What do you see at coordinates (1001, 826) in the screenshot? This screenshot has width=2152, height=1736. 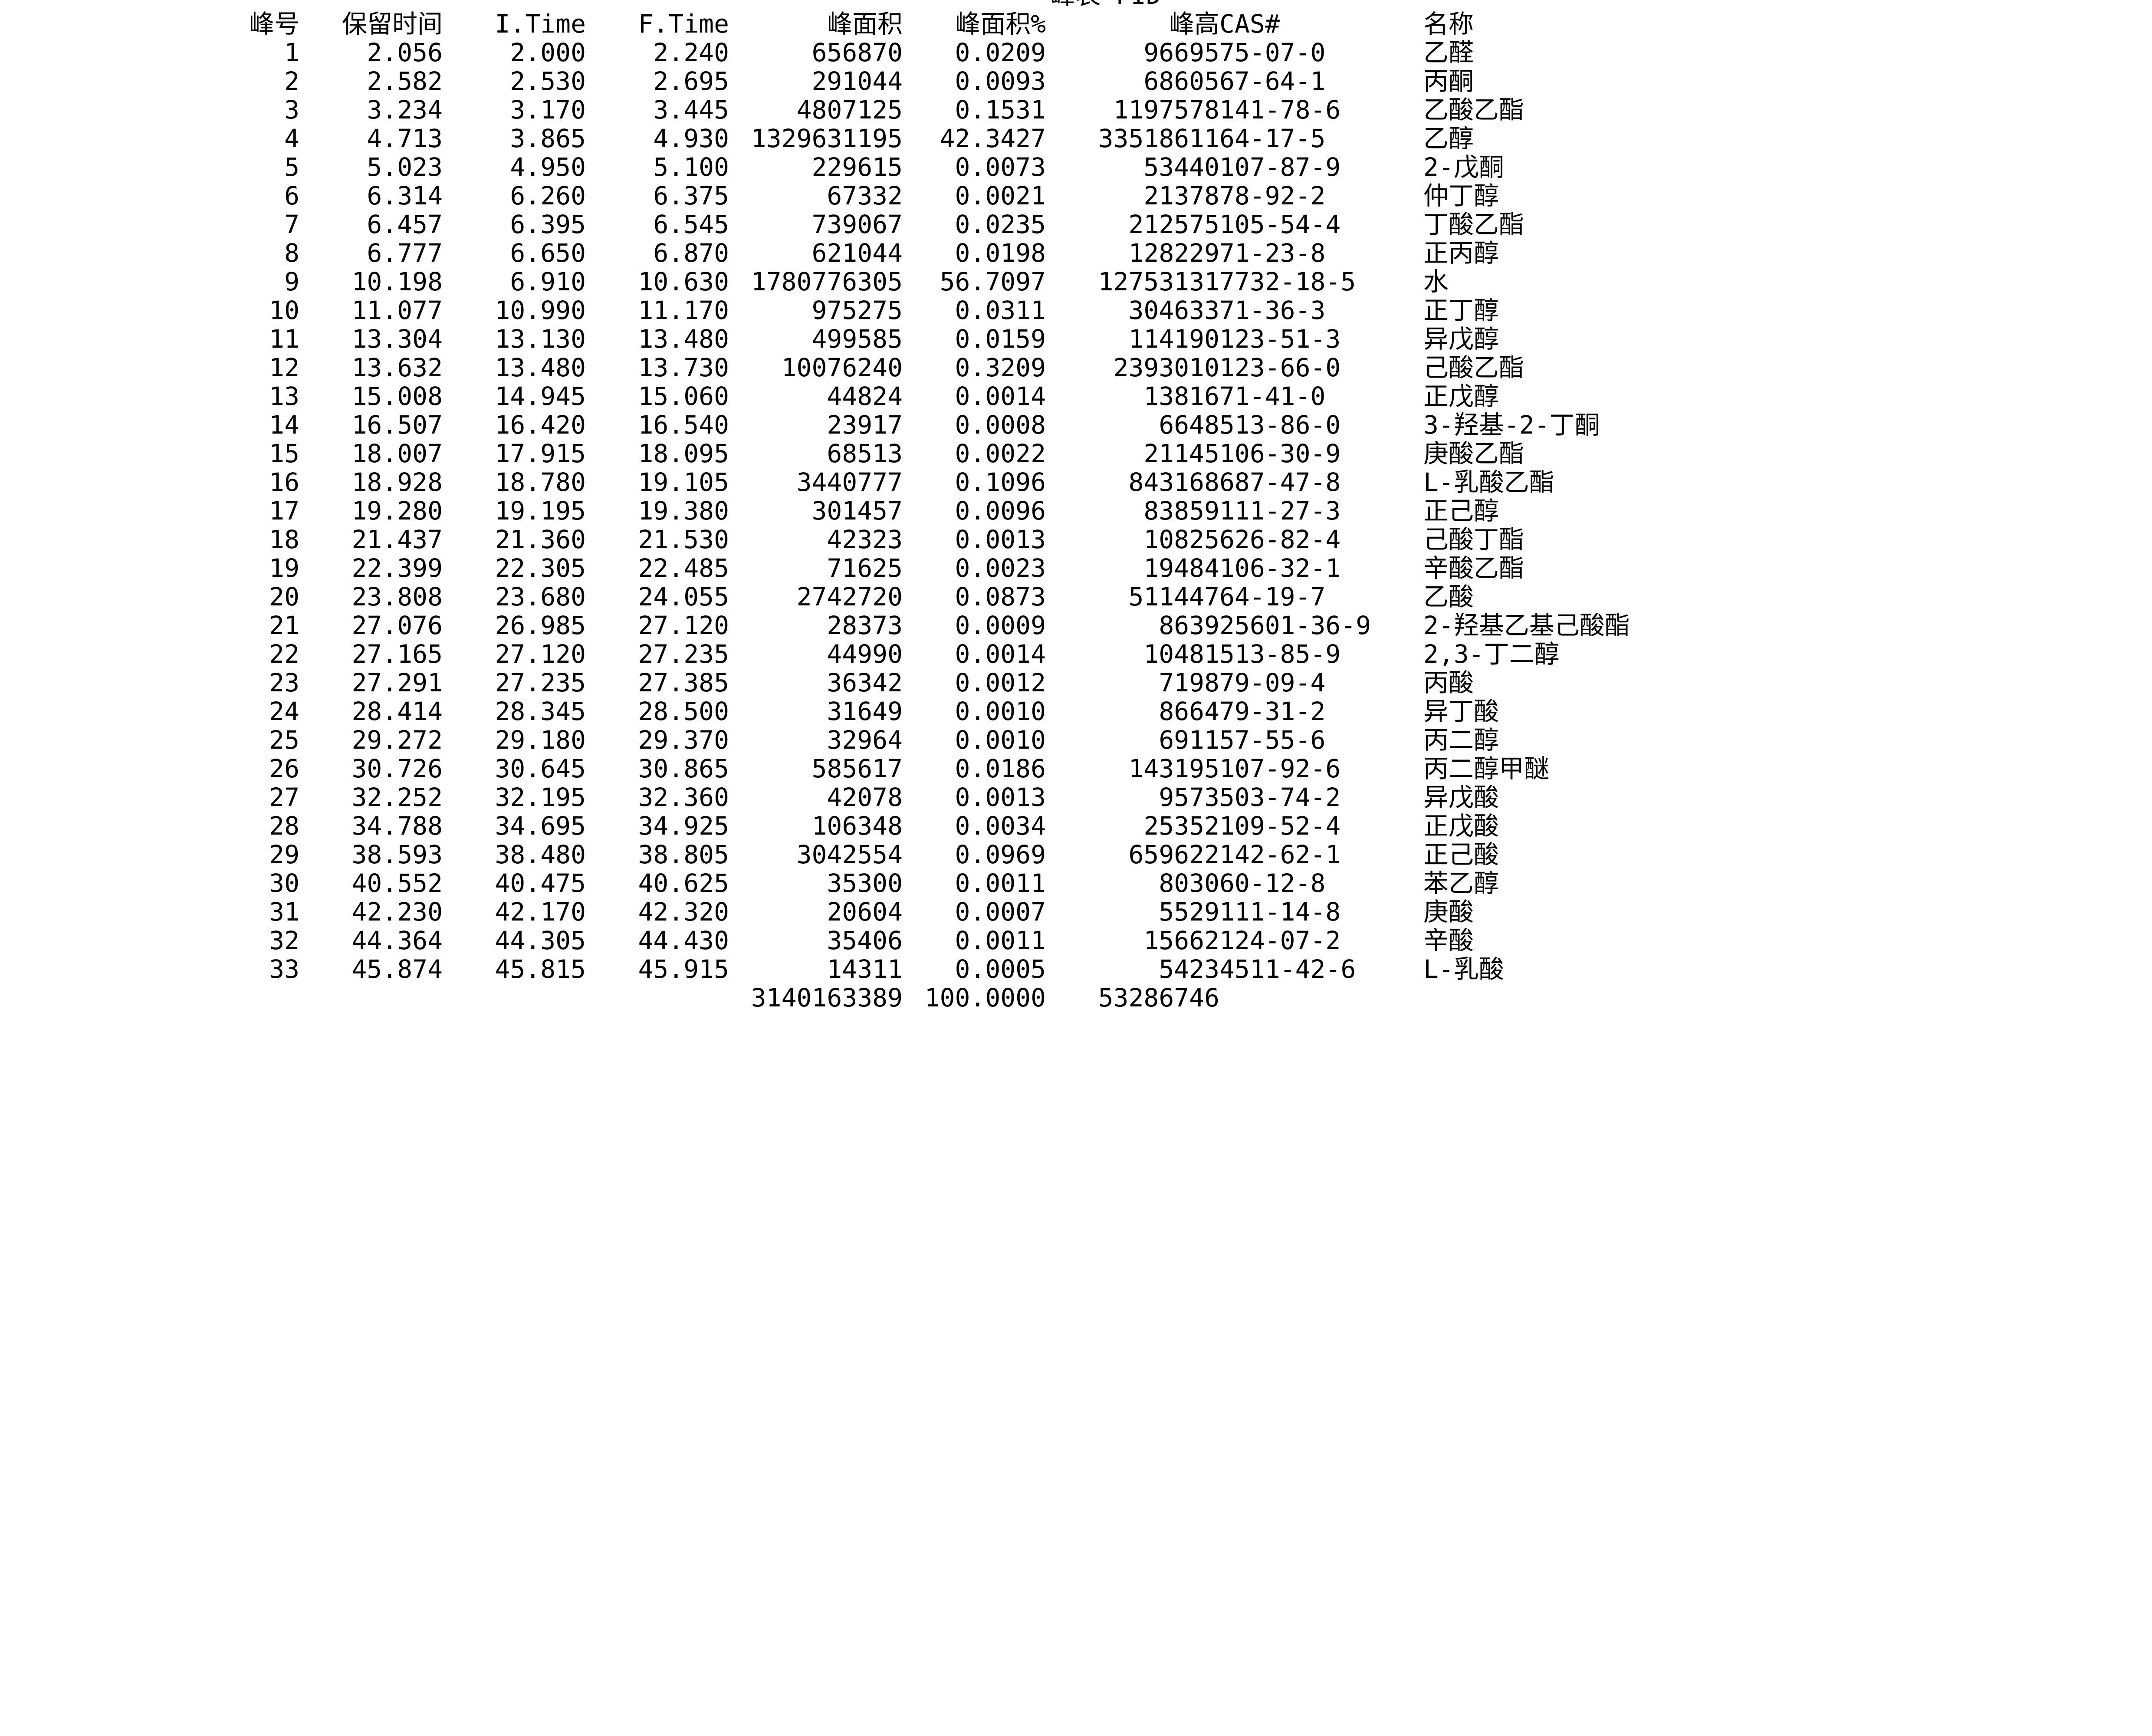 I see `cell-area-percent: 0.0034` at bounding box center [1001, 826].